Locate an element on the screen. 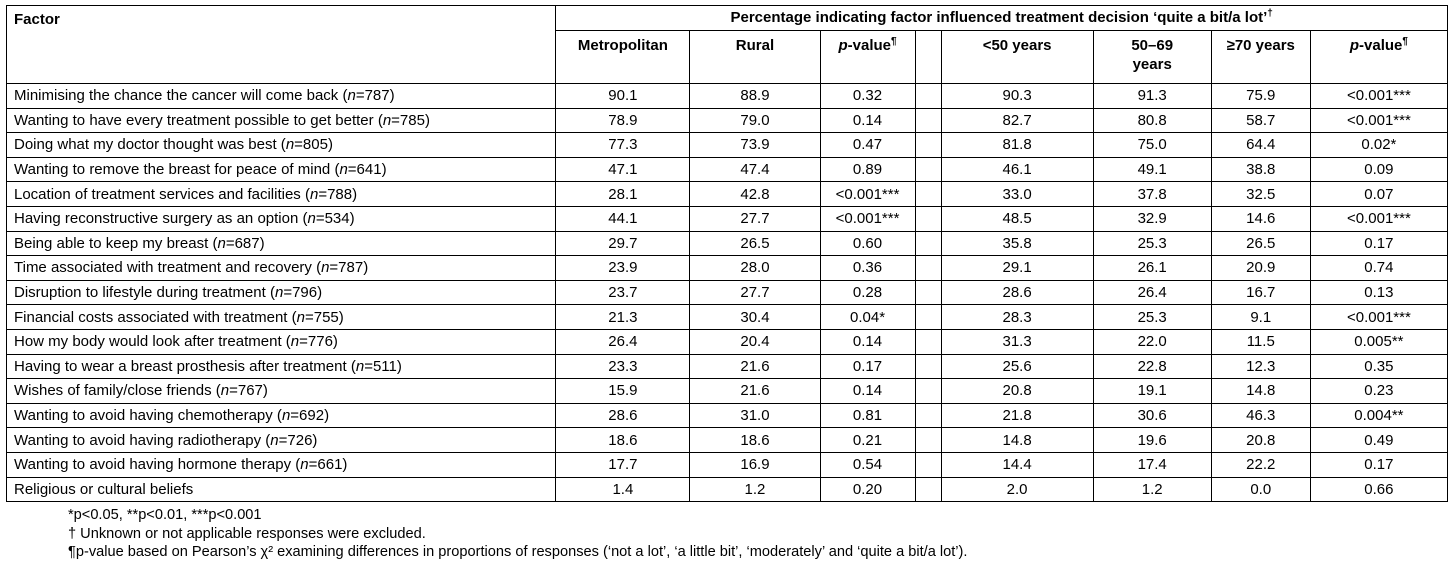 Image resolution: width=1454 pixels, height=586 pixels. under50-value: 81.8 is located at coordinates (1017, 145).